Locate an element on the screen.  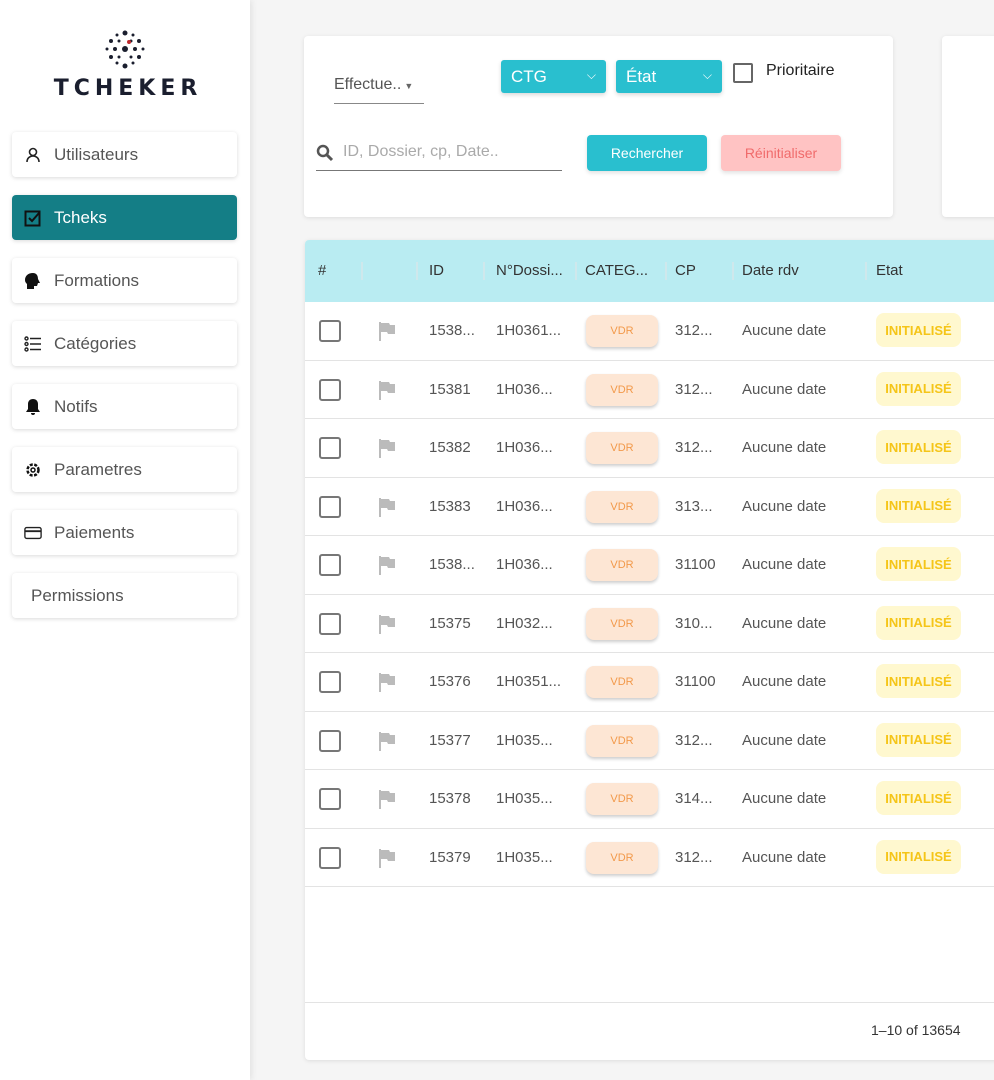
sidebar-item-utilisateurs: Utilisateurs is located at coordinates (124, 154).